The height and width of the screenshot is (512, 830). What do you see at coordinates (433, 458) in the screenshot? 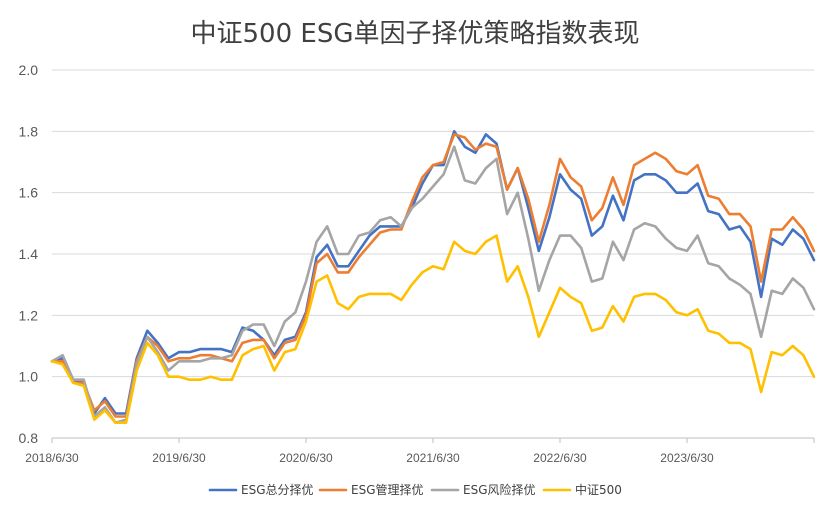
I see `x-tick-label: 2021/6/30` at bounding box center [433, 458].